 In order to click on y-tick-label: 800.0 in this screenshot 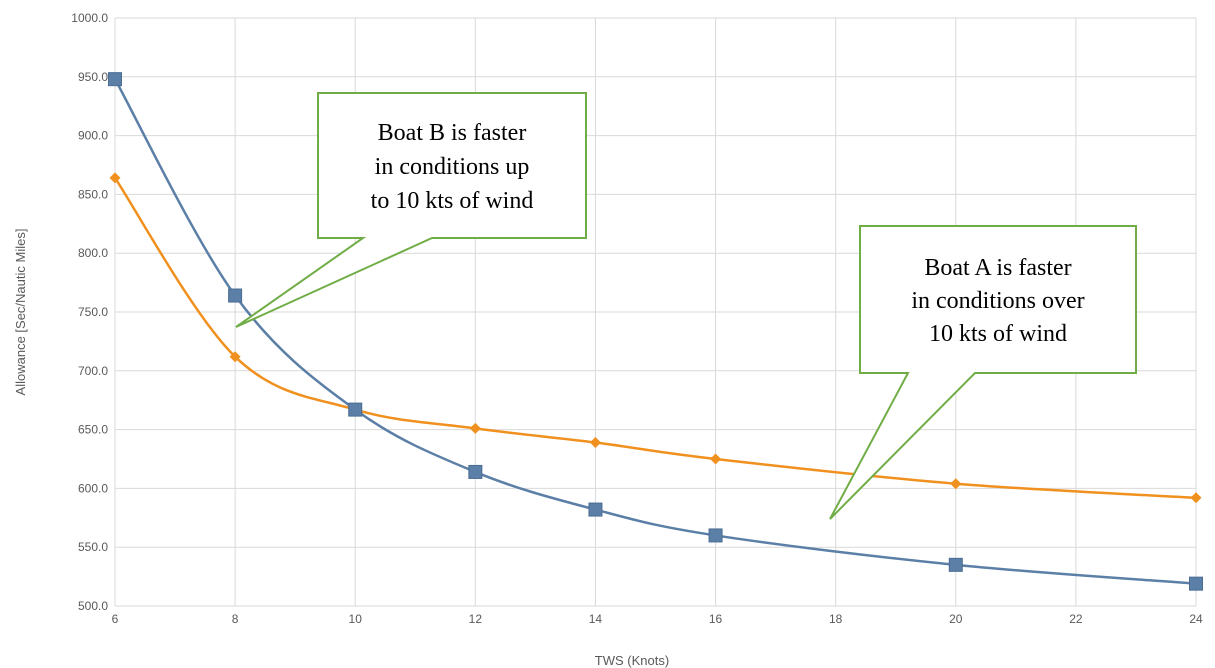, I will do `click(93, 253)`.